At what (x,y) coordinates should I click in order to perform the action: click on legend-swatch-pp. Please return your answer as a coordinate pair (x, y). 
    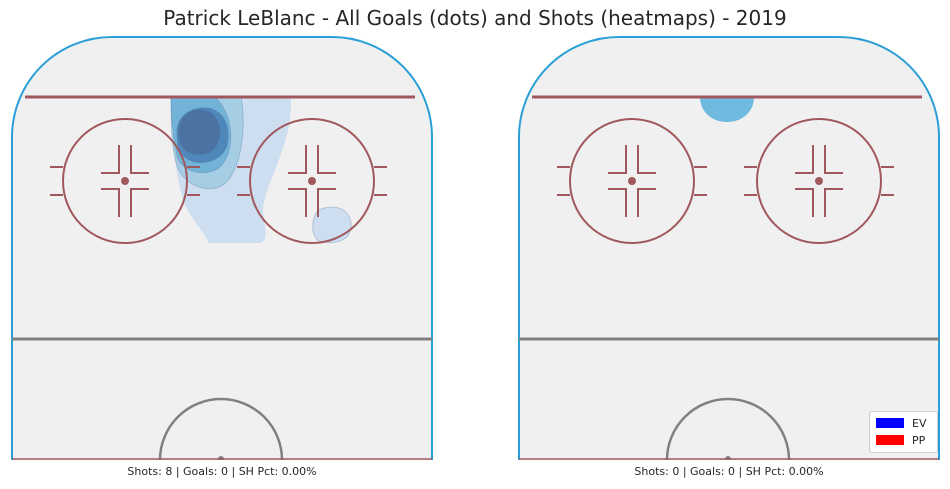
    Looking at the image, I should click on (890, 440).